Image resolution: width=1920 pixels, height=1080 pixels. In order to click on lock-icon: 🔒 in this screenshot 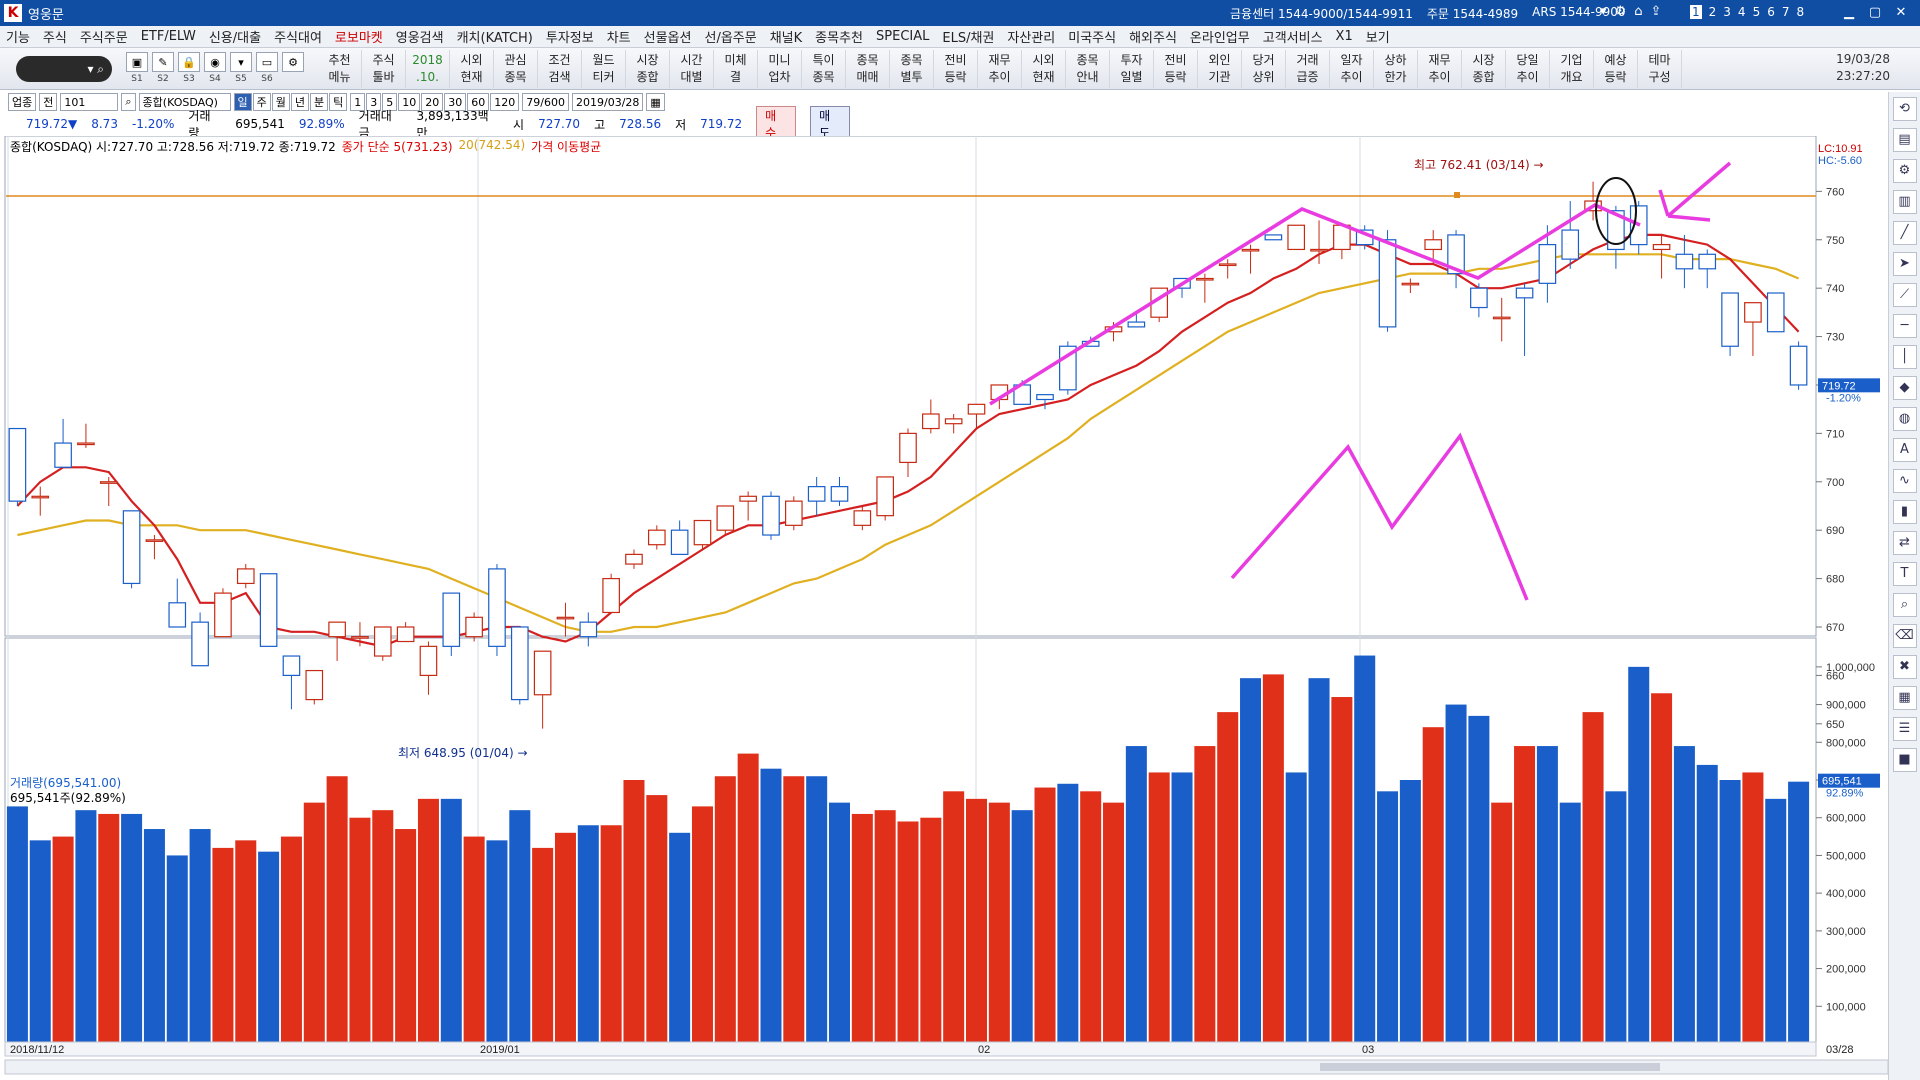, I will do `click(189, 62)`.